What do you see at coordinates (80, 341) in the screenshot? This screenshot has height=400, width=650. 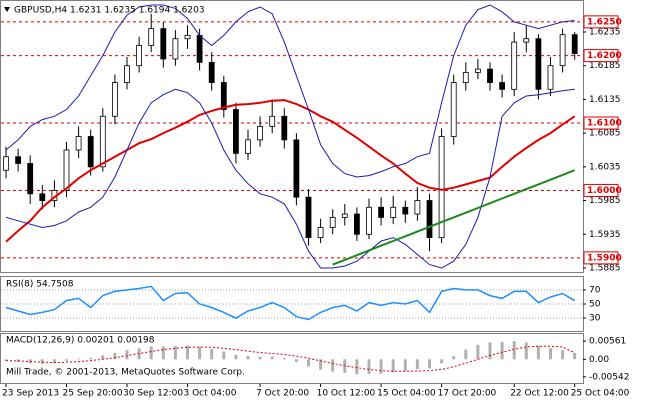 I see `macd-title: MACD(12,26,9) 0.00201 0.00198` at bounding box center [80, 341].